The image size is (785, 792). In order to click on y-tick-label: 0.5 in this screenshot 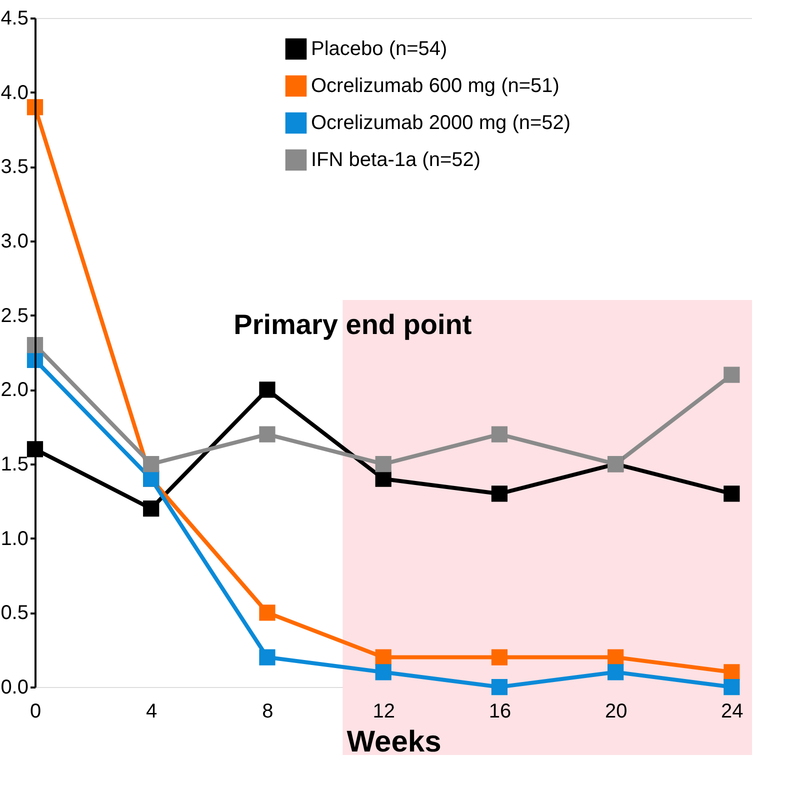, I will do `click(14, 613)`.